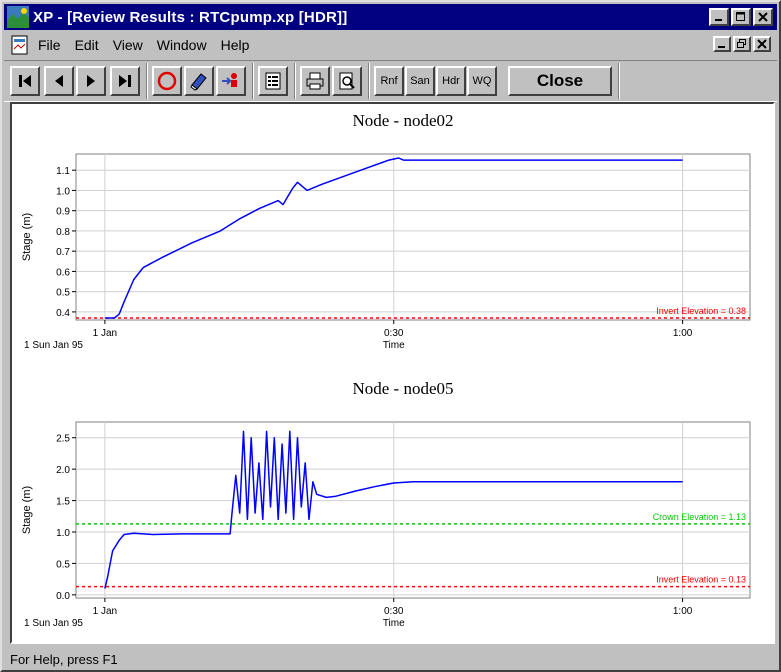  I want to click on chart-1-y-tick-label: 0.4, so click(63, 313).